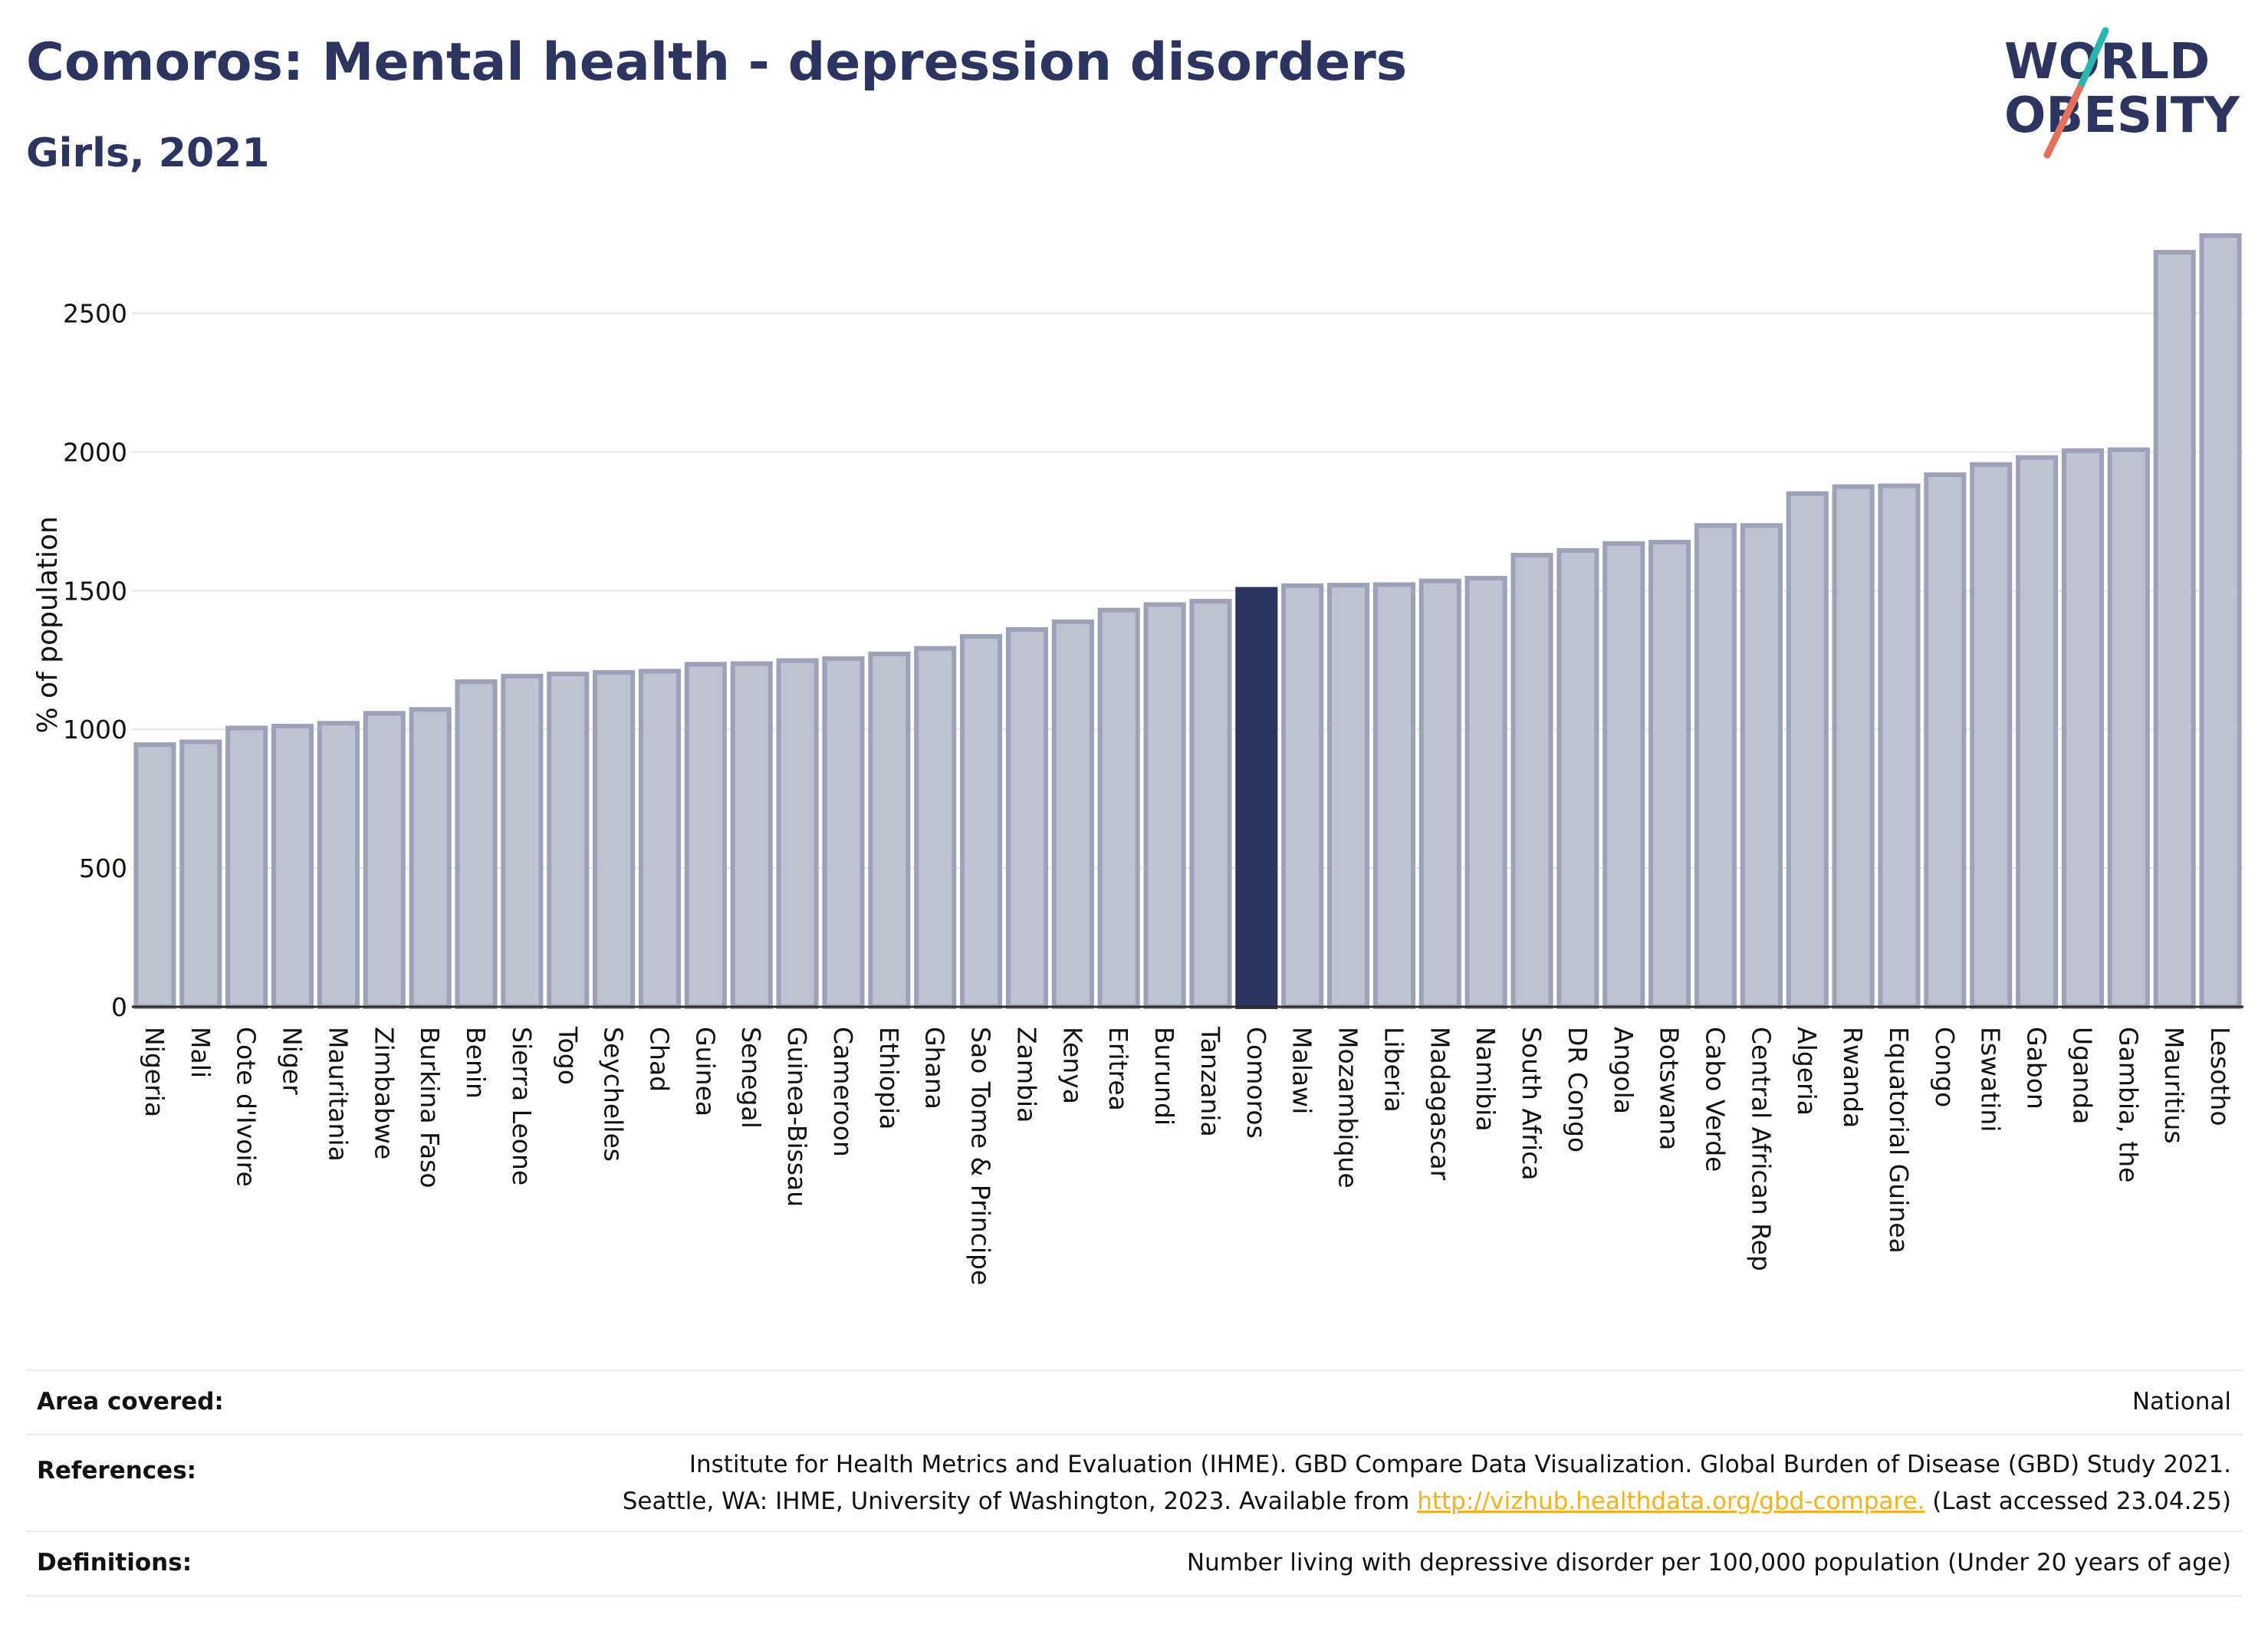  Describe the element at coordinates (1715, 766) in the screenshot. I see `bar-cabo-verde` at that location.